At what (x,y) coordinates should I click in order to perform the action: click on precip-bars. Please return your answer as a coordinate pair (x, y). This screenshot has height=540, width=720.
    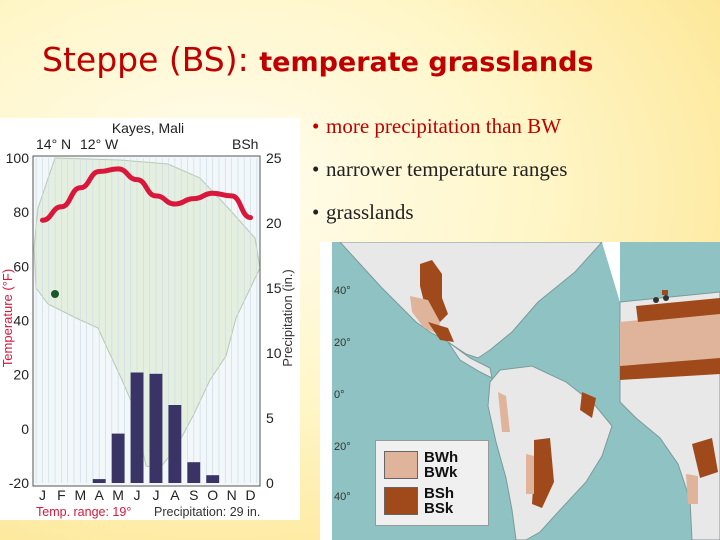
    Looking at the image, I should click on (156, 427).